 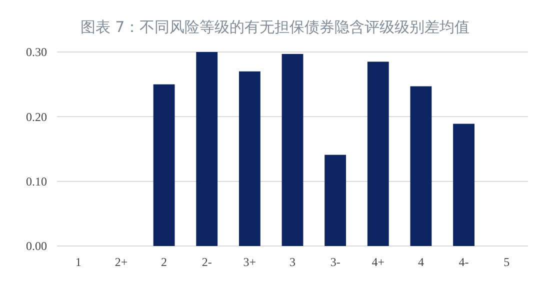 I want to click on x-tick-label: 1, so click(x=78, y=262).